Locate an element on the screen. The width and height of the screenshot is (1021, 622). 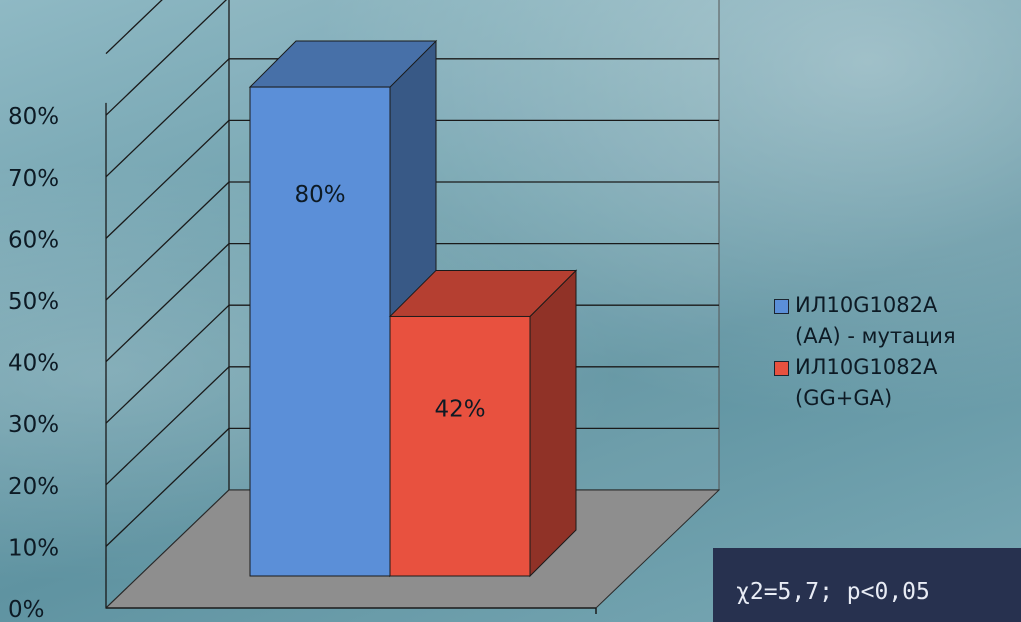
bar-side-face is located at coordinates (553, 423).